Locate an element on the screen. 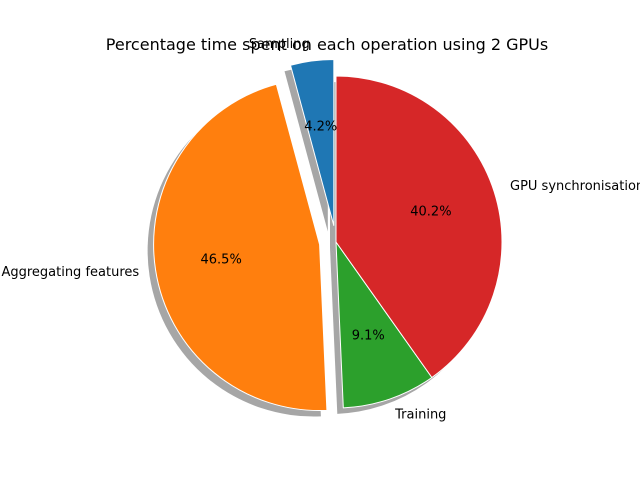  slice-percent-gpu-synchronisation: 40.2% is located at coordinates (430, 211).